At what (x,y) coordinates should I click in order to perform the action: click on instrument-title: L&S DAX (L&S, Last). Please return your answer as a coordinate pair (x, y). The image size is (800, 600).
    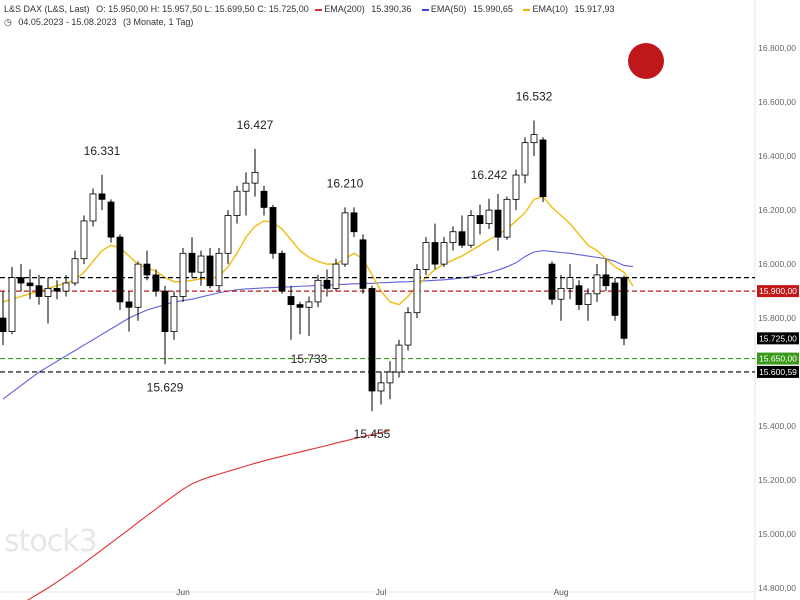
    Looking at the image, I should click on (47, 9).